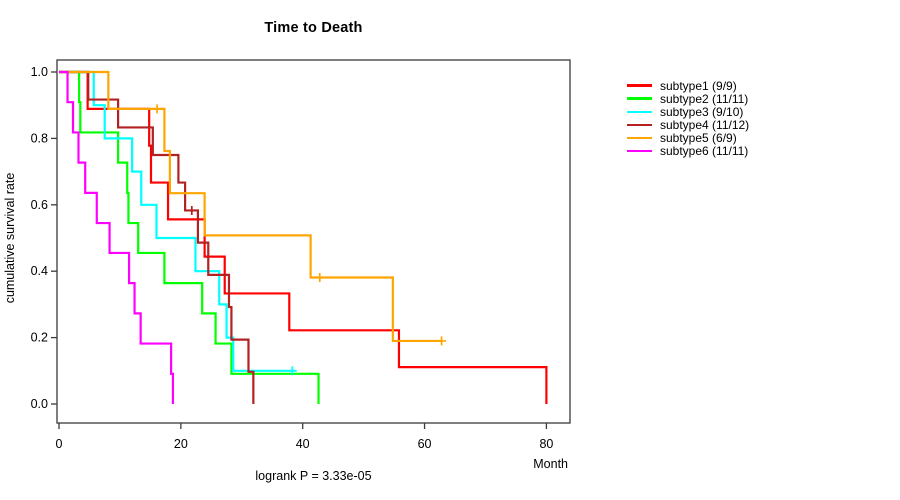  Describe the element at coordinates (639, 138) in the screenshot. I see `legend-swatch-subtype5` at that location.